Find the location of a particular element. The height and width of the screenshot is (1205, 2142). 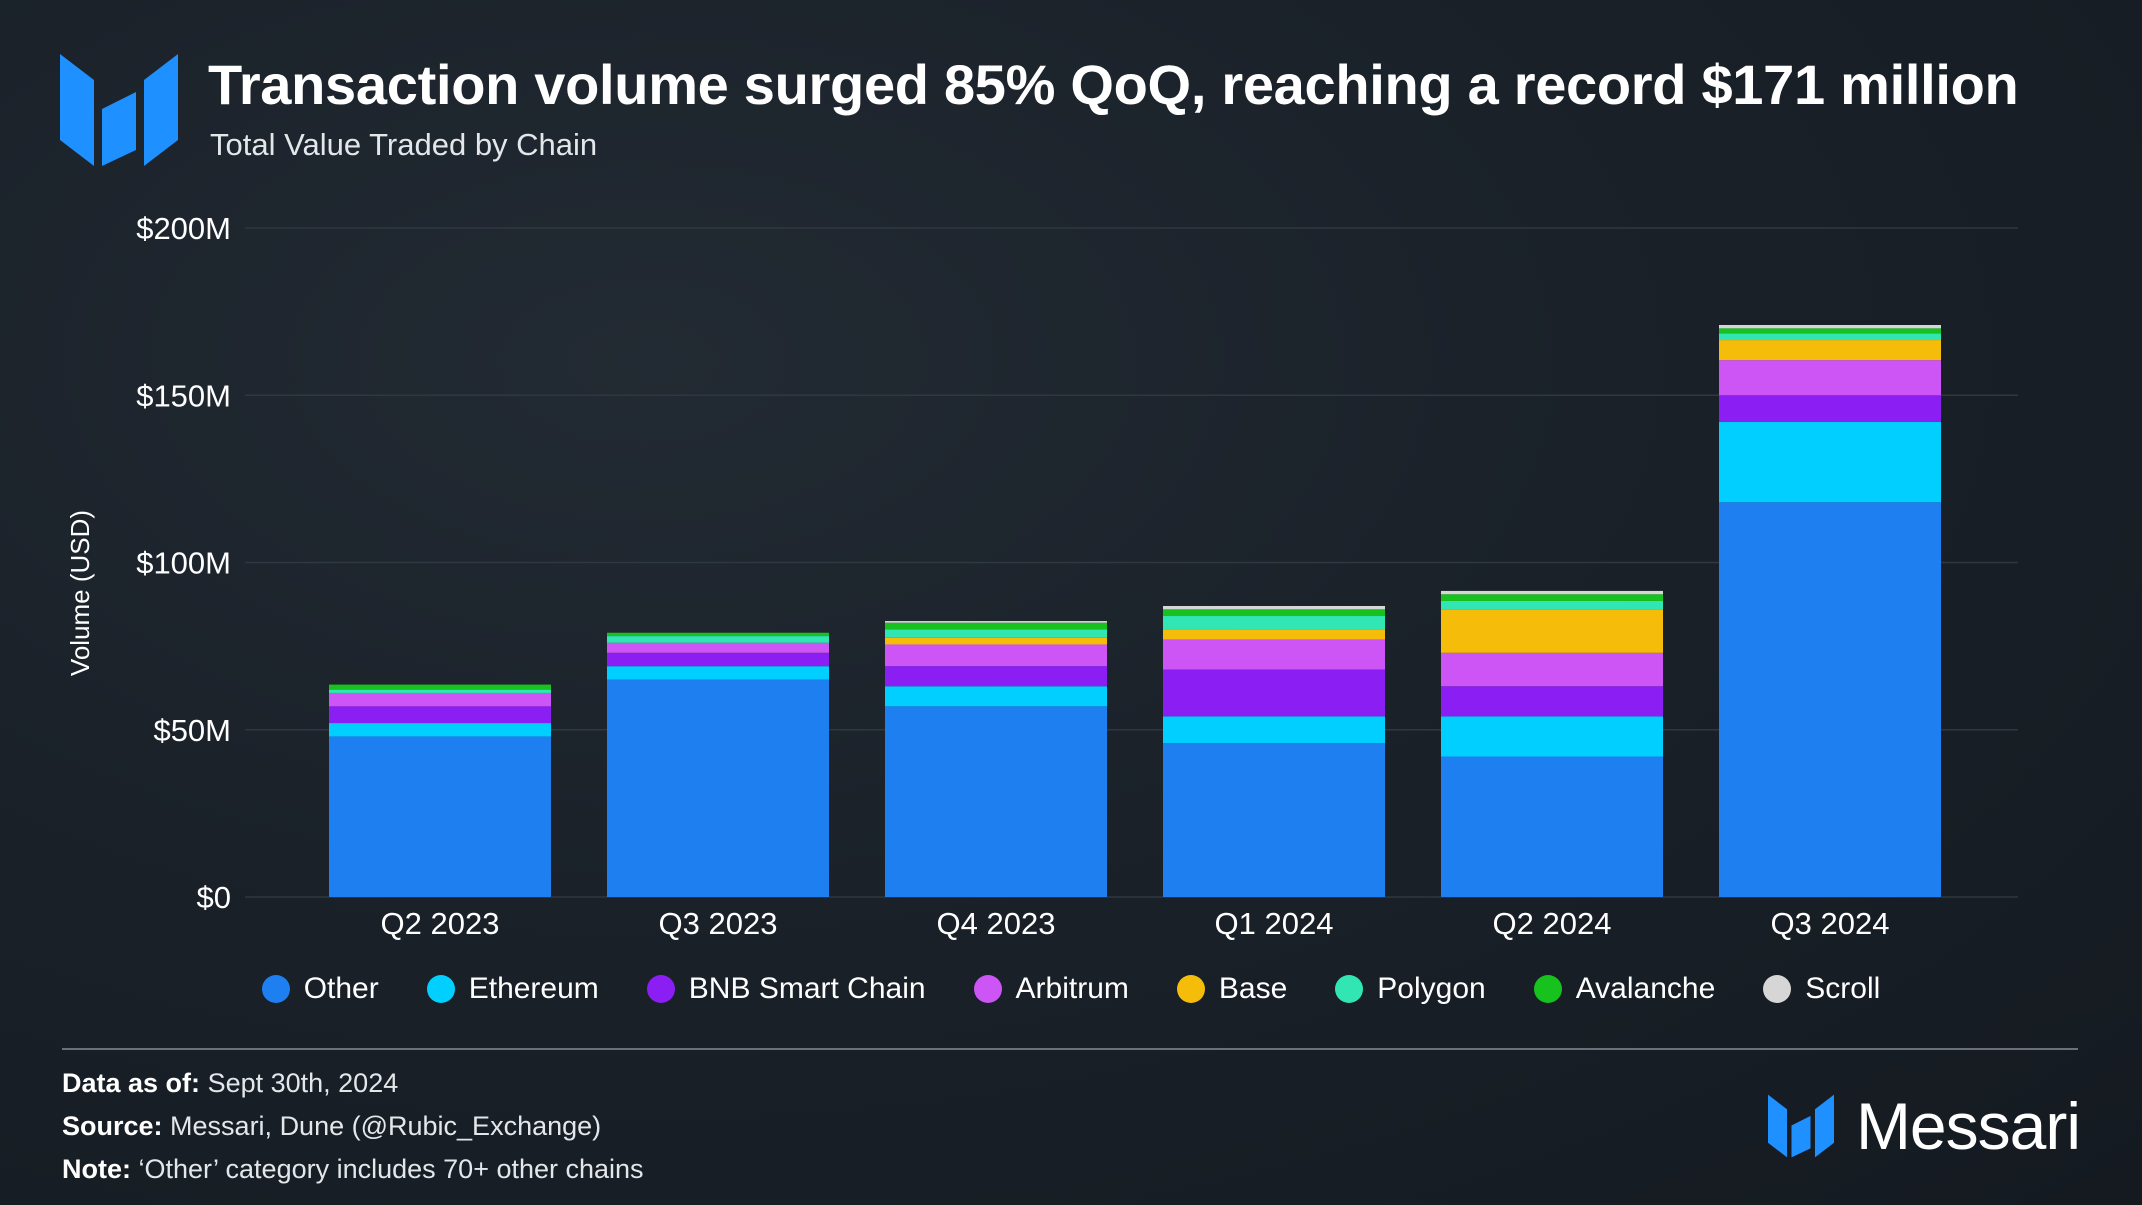

brand-logo: Messari is located at coordinates (1924, 1126).